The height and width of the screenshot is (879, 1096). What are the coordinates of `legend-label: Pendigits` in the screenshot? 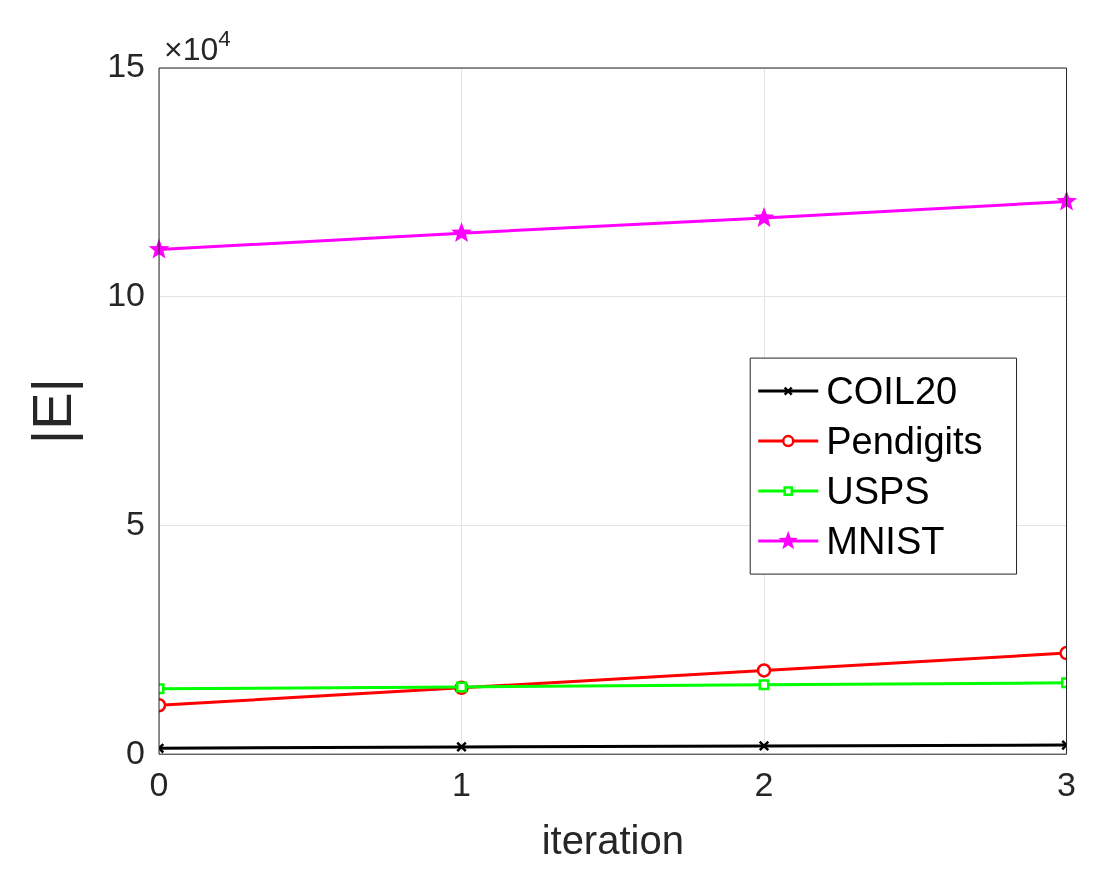 It's located at (904, 440).